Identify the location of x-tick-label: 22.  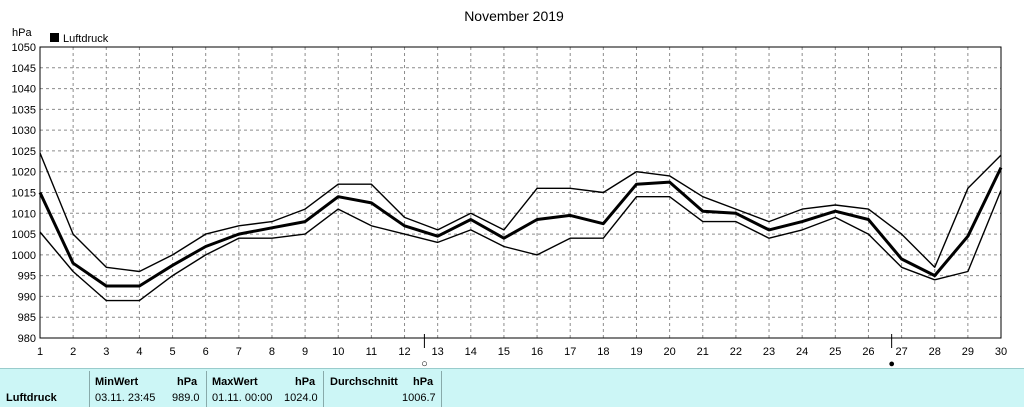
(736, 352).